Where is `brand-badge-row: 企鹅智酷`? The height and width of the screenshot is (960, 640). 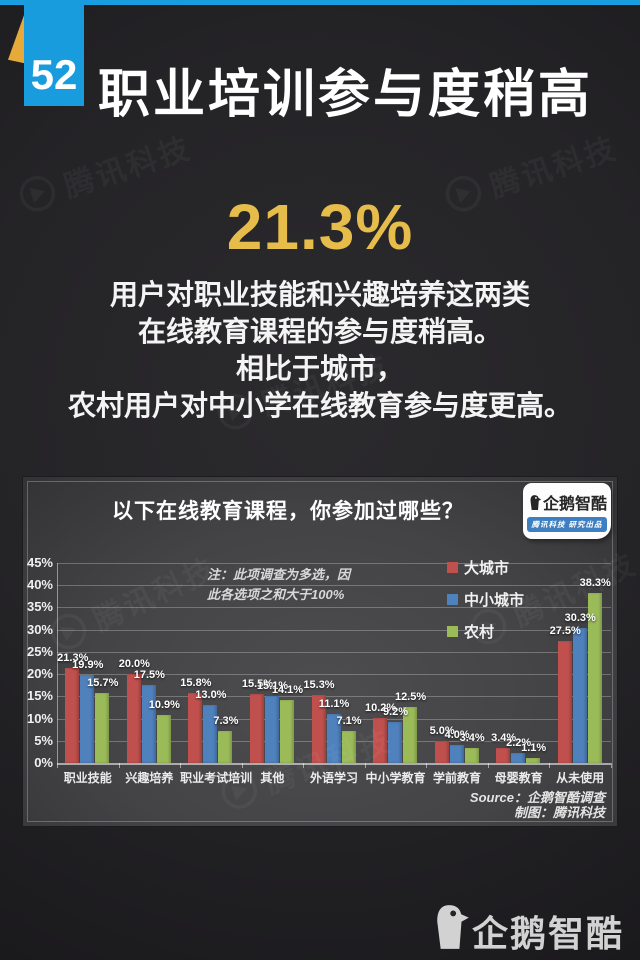
brand-badge-row: 企鹅智酷 is located at coordinates (567, 502).